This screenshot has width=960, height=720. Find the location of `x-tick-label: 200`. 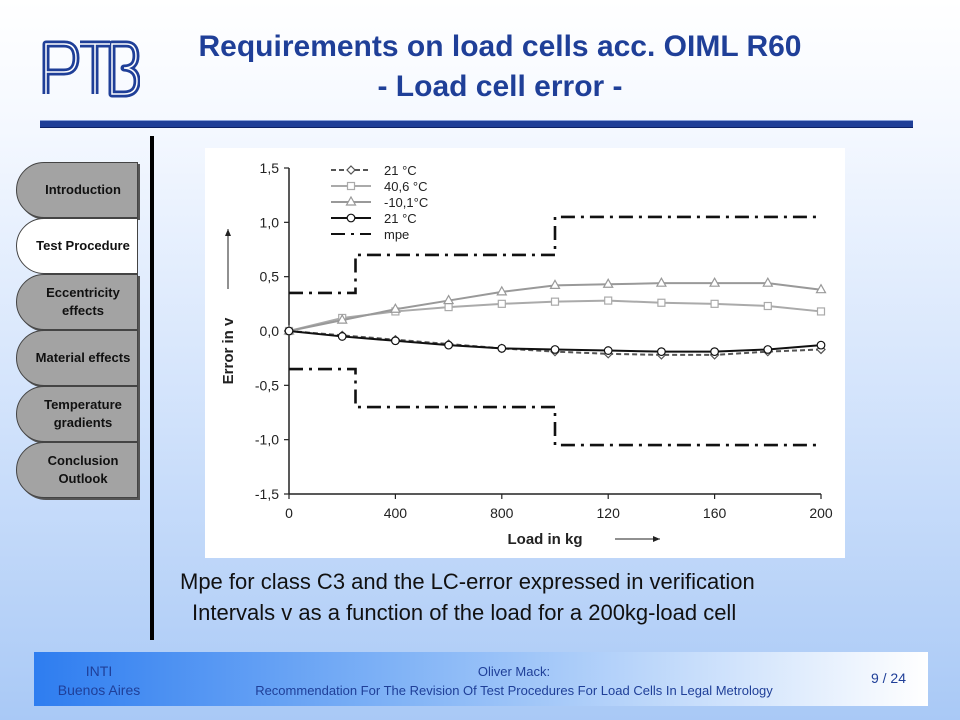

x-tick-label: 200 is located at coordinates (821, 513).